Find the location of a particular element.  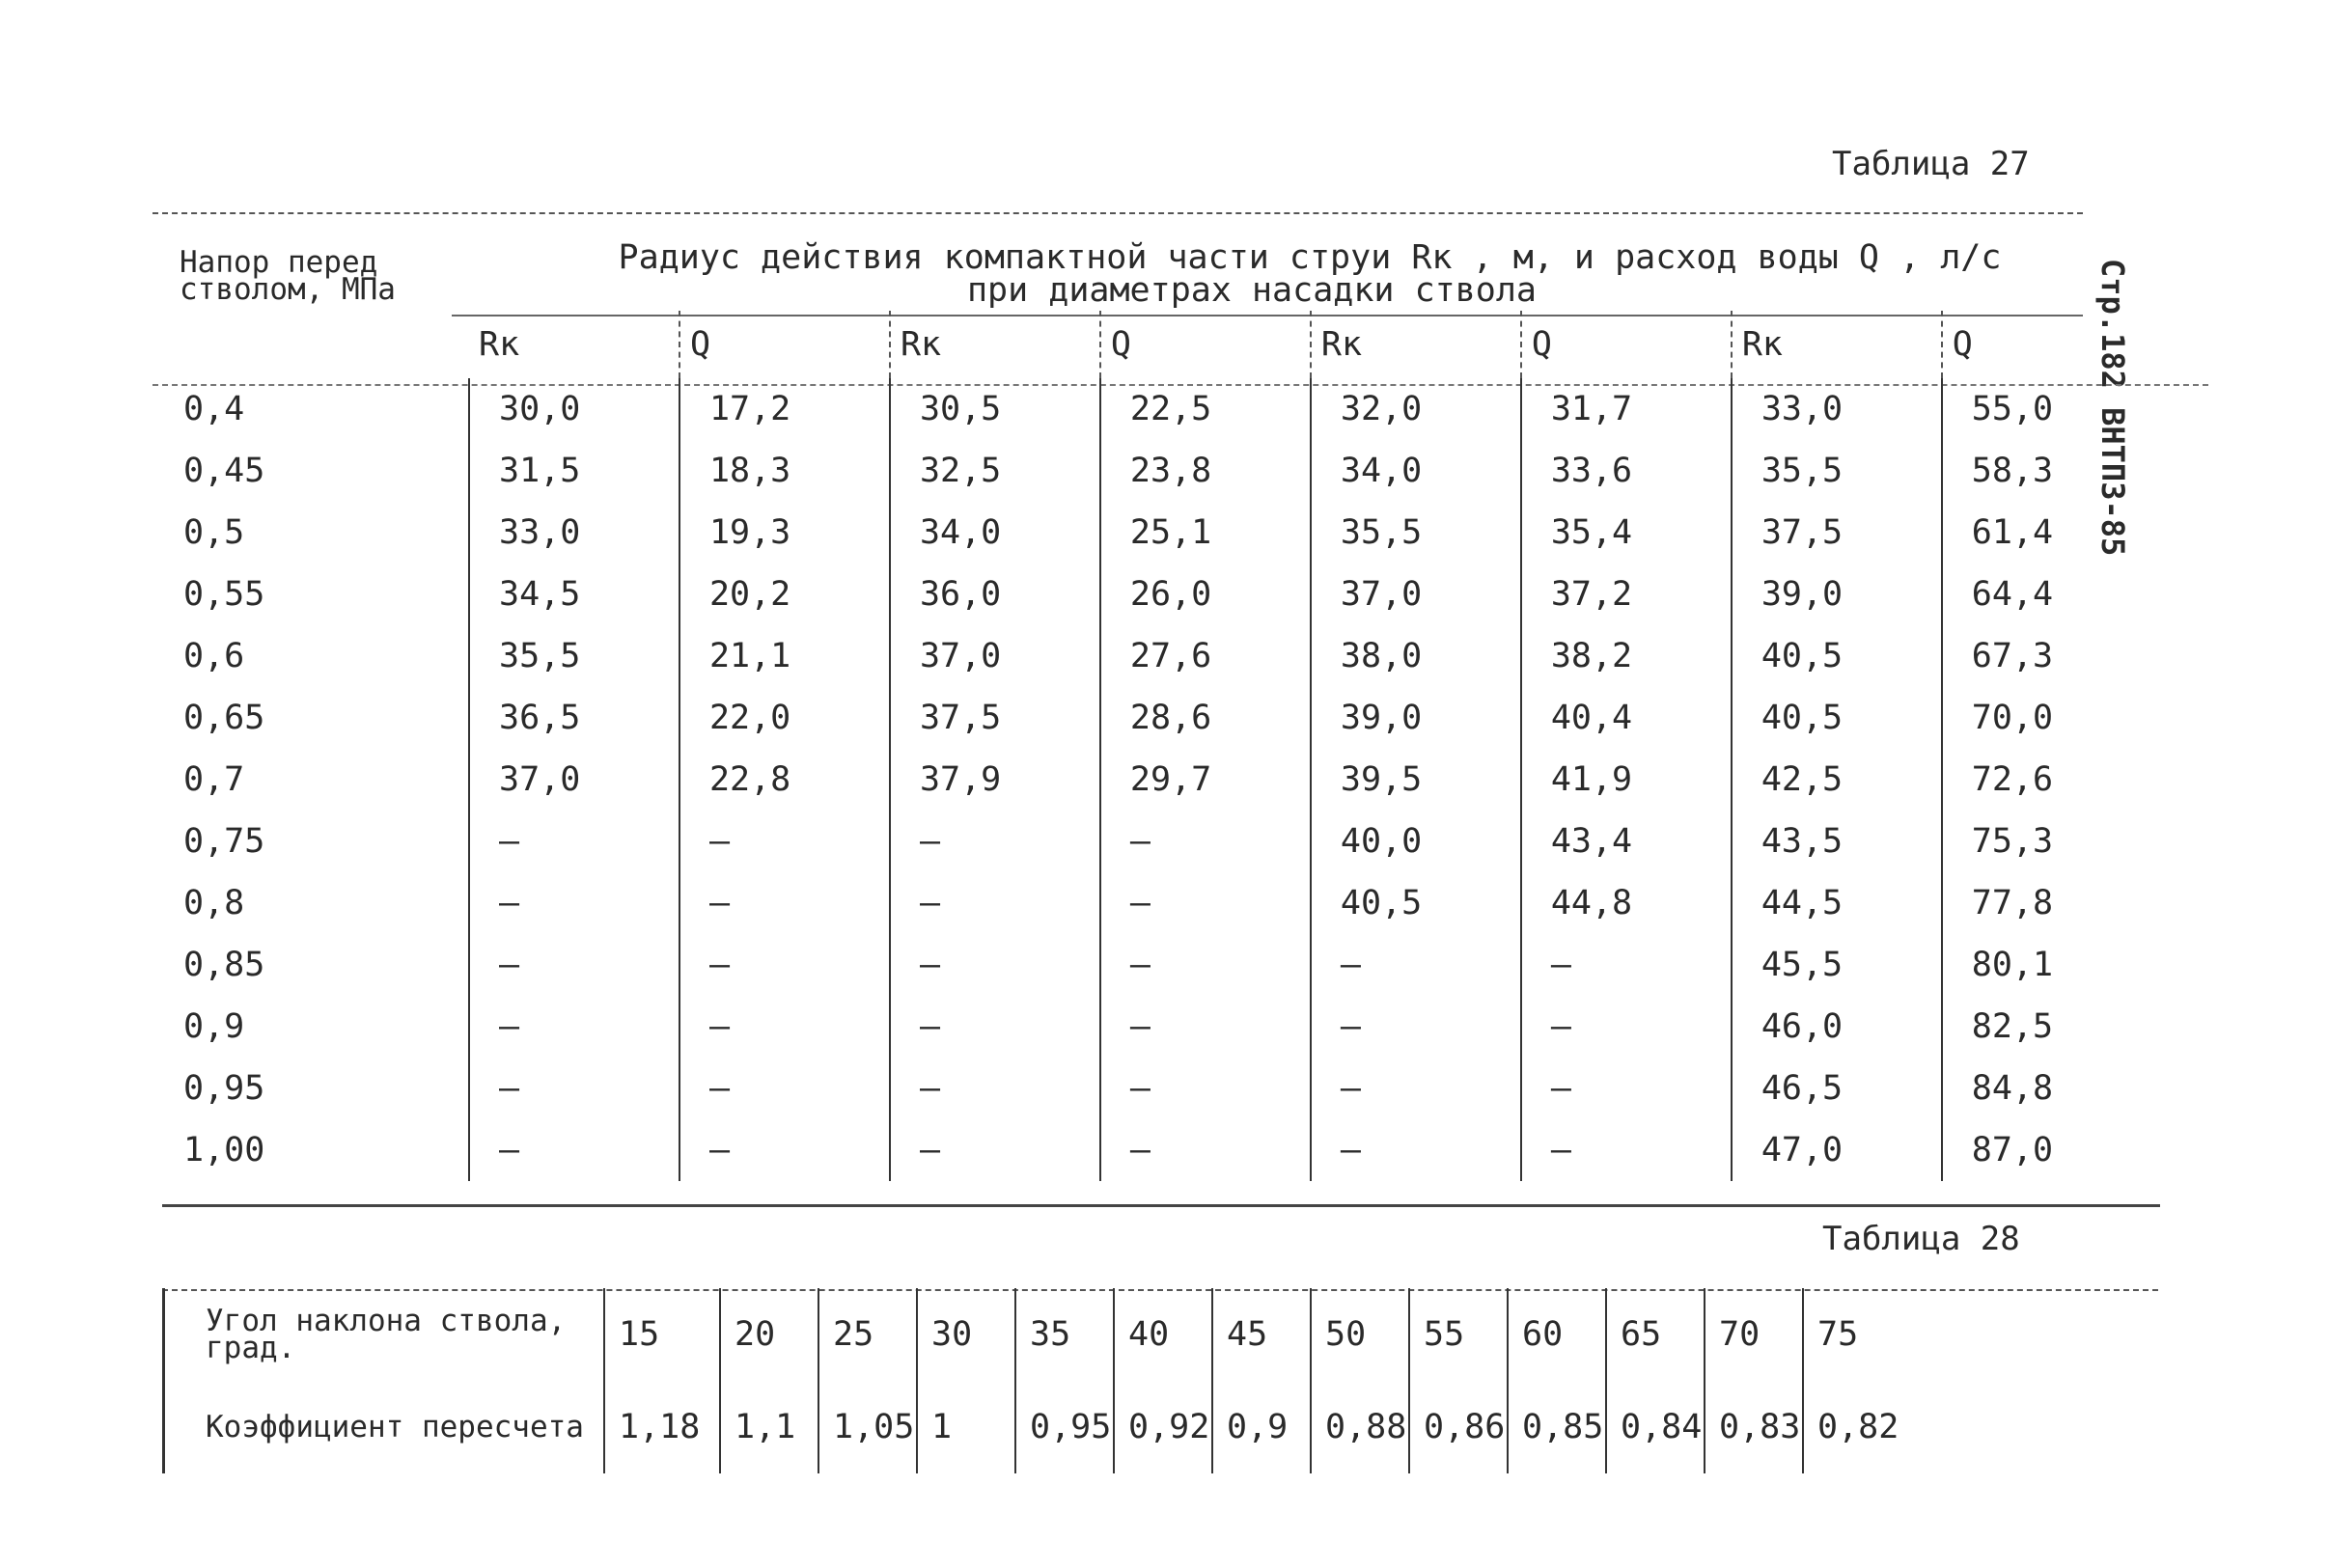

coef-cell: 0,83 is located at coordinates (1753, 1427).